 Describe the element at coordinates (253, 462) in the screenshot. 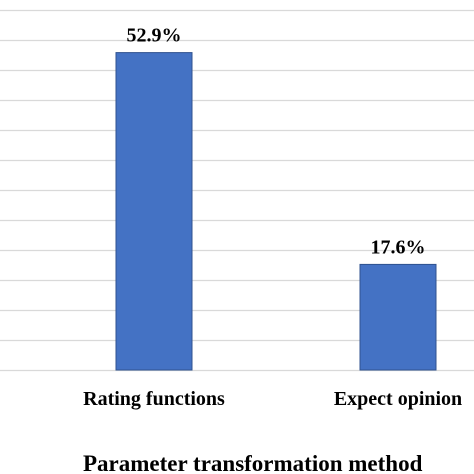

I see `x-axis-title: Parameter transformation method` at that location.